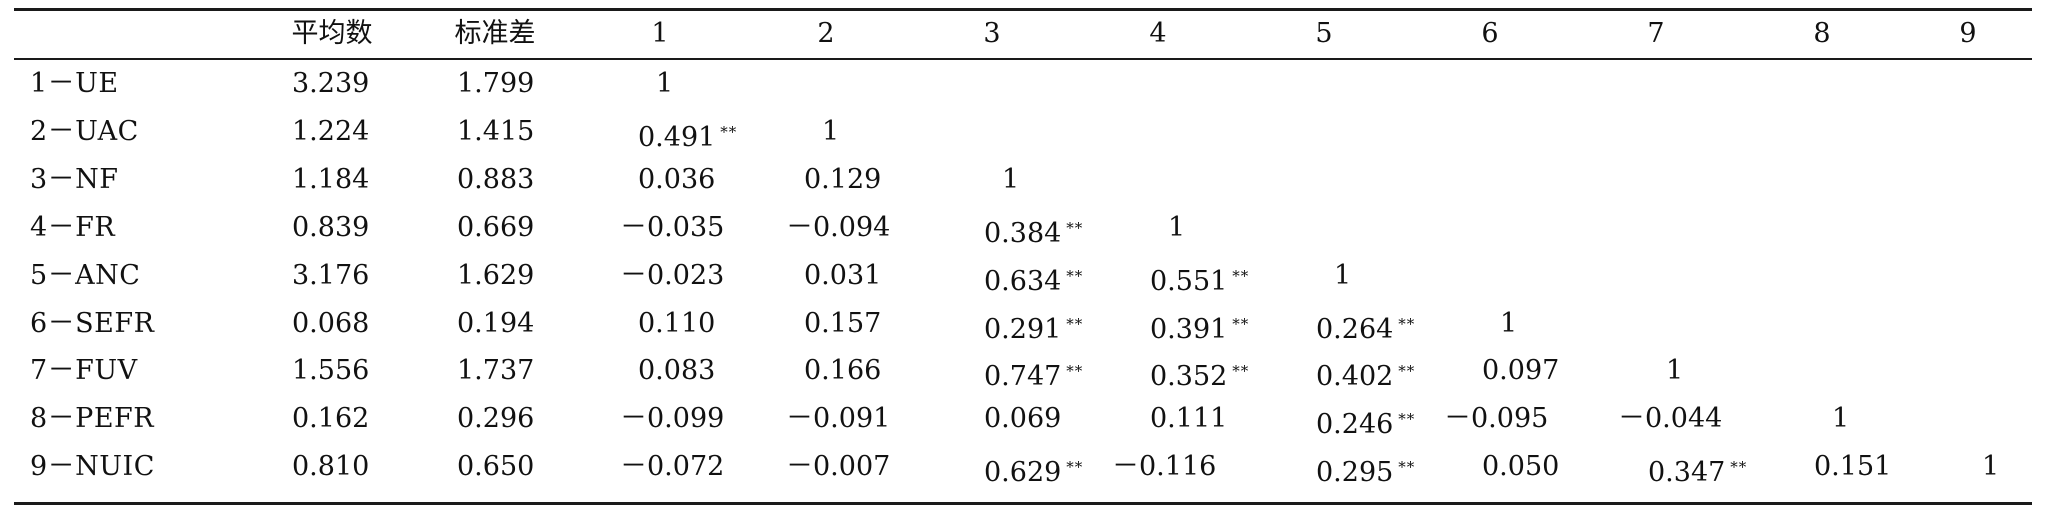  I want to click on correlation-cell: －0.035, so click(672, 228).